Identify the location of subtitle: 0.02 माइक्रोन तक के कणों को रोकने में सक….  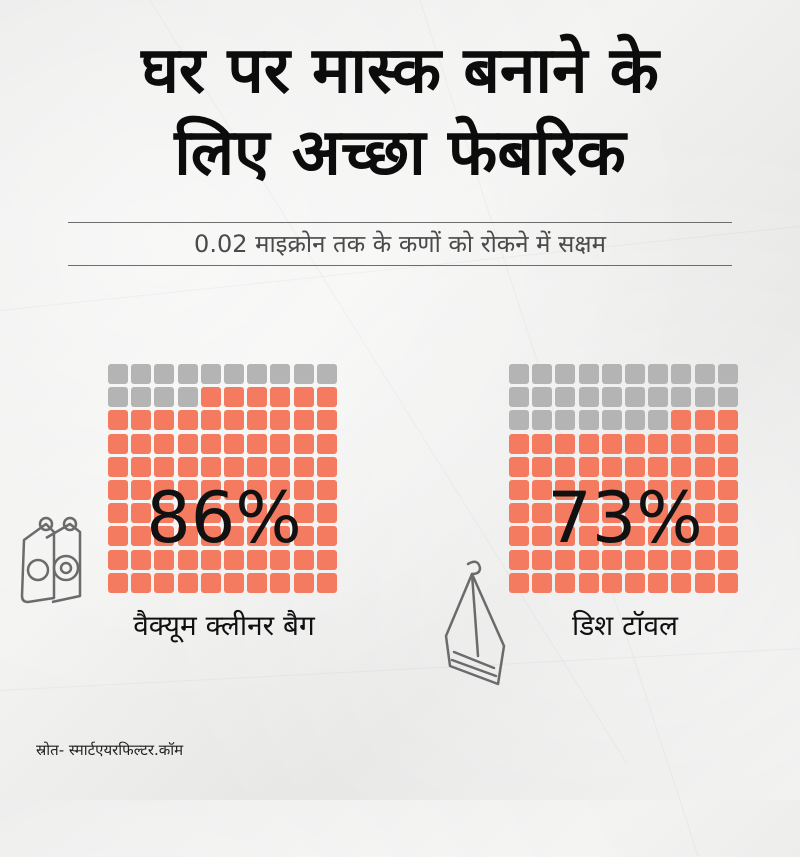
(400, 244).